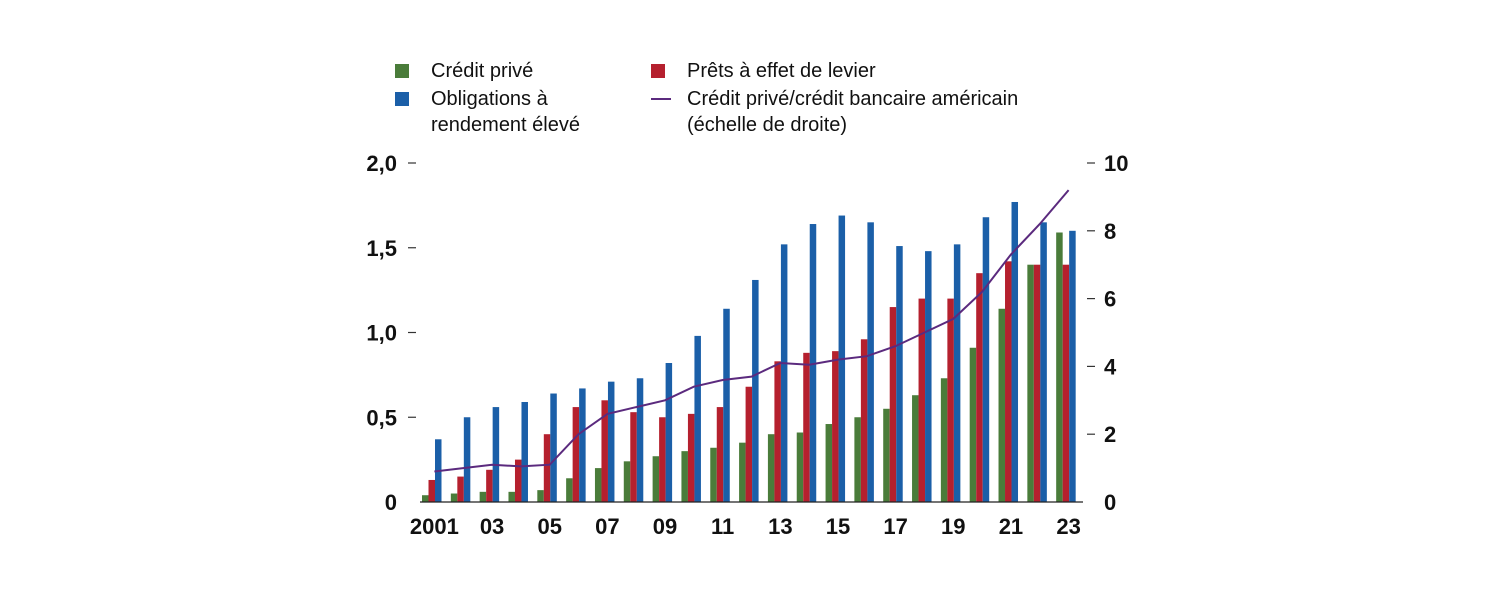 This screenshot has width=1500, height=600. What do you see at coordinates (1110, 231) in the screenshot?
I see `right-axis-tick-label: 8` at bounding box center [1110, 231].